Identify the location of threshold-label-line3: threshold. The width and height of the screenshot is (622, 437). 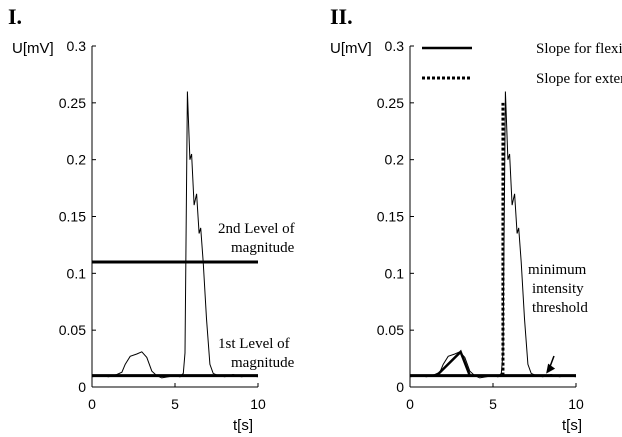
(560, 308).